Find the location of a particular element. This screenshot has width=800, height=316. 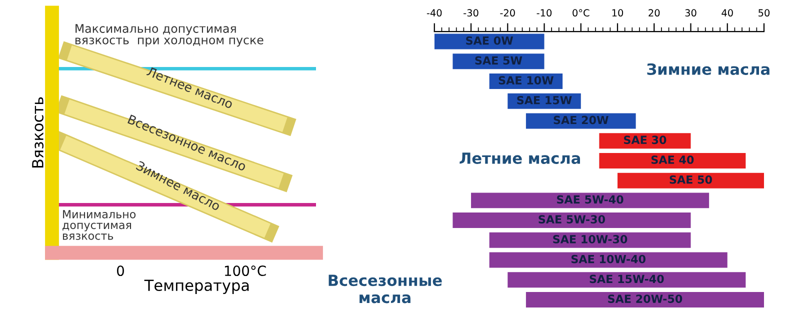

annotation: Зимние масла is located at coordinates (708, 69).